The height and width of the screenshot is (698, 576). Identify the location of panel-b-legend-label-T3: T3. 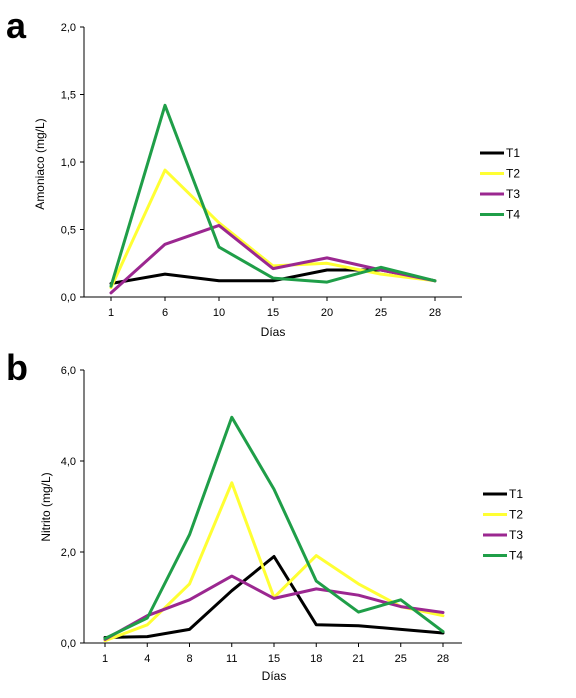
(516, 535).